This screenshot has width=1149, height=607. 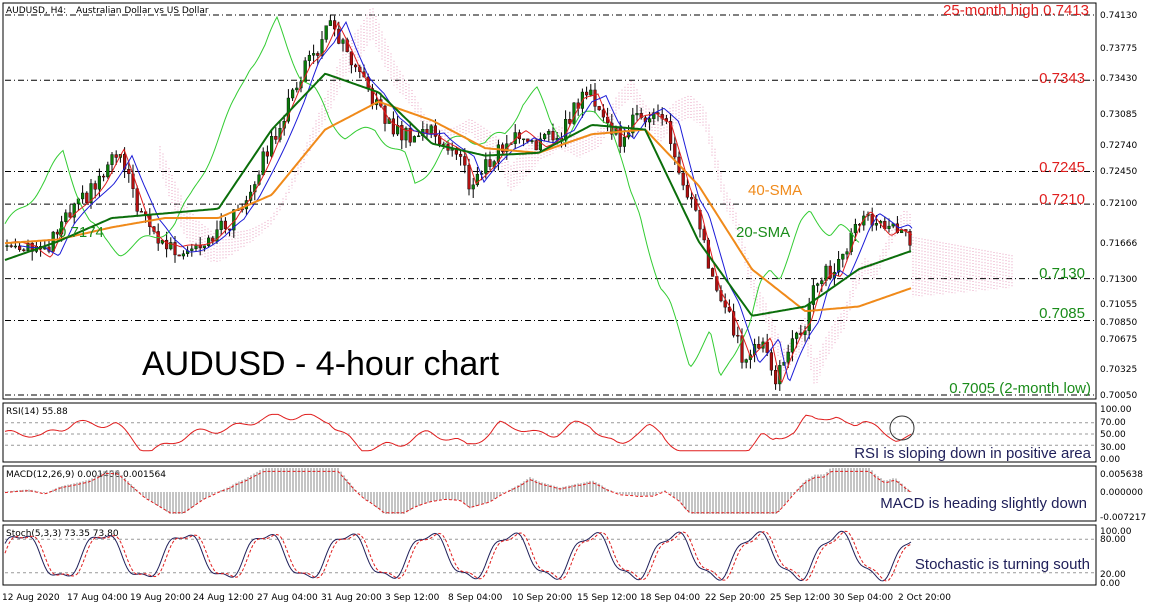 What do you see at coordinates (800, 598) in the screenshot?
I see `time-tick: 25 Sep 12:00` at bounding box center [800, 598].